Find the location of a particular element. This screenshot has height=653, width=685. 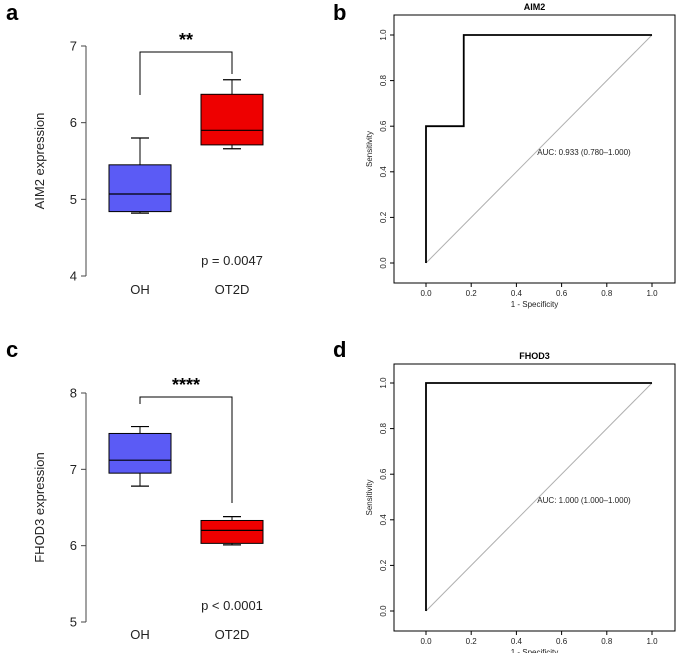

y-axis-title: FHOD3 expression is located at coordinates (39, 507).